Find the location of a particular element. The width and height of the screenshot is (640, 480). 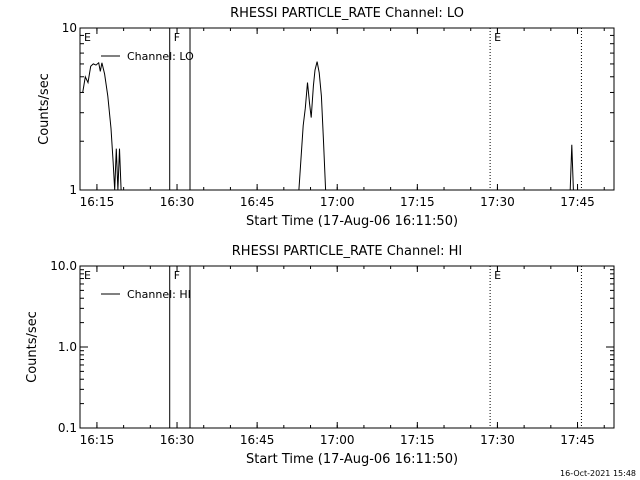

y-tick-label: 10 is located at coordinates (69, 28).